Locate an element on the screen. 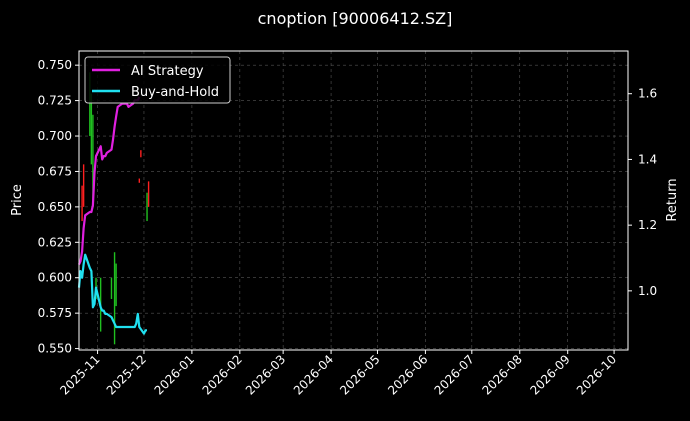 This screenshot has height=421, width=690. legend: AI Strategy Buy-and-Hold is located at coordinates (157, 80).